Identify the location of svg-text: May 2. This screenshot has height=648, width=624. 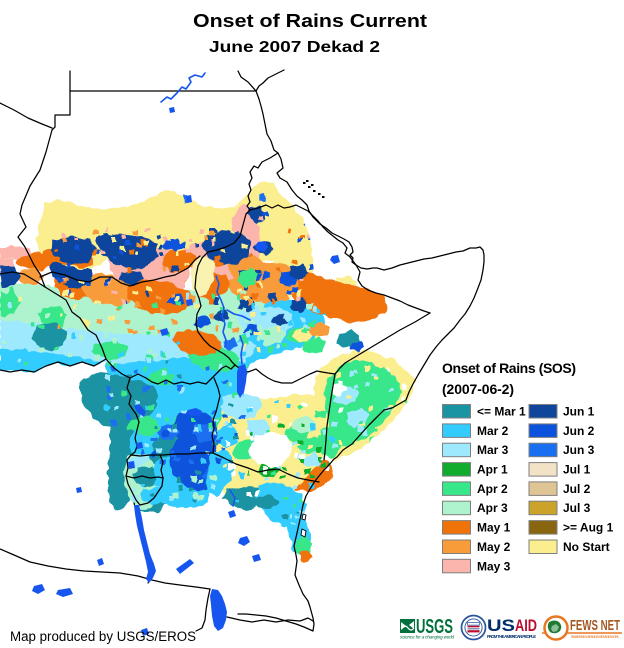
(494, 547).